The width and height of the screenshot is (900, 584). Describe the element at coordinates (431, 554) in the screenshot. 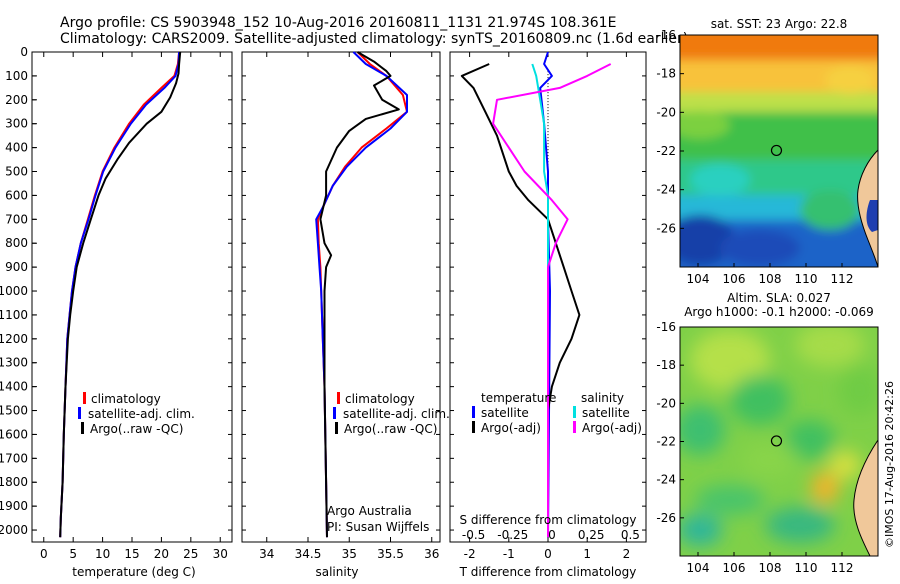

I see `x-tick-label: 36` at that location.